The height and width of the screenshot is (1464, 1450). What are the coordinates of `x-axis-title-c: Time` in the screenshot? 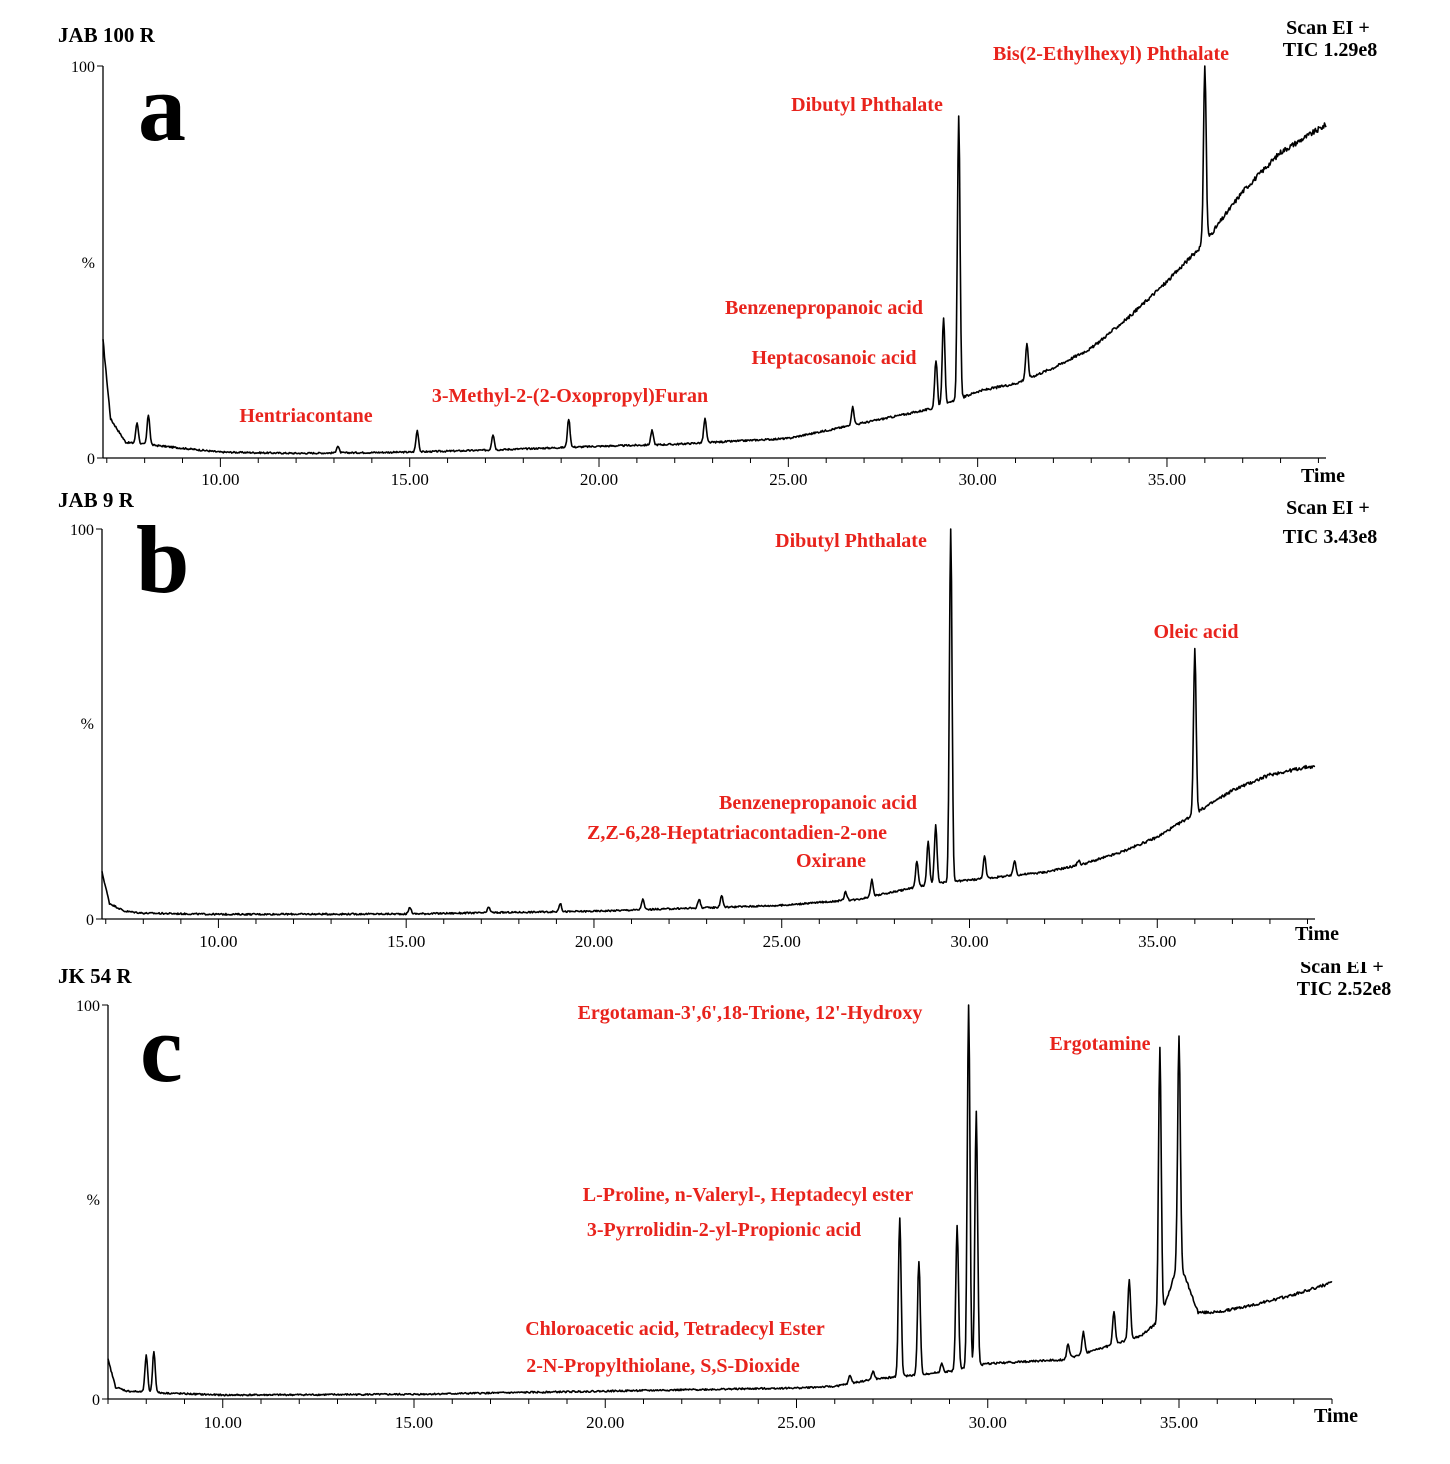 It's located at (1336, 1416).